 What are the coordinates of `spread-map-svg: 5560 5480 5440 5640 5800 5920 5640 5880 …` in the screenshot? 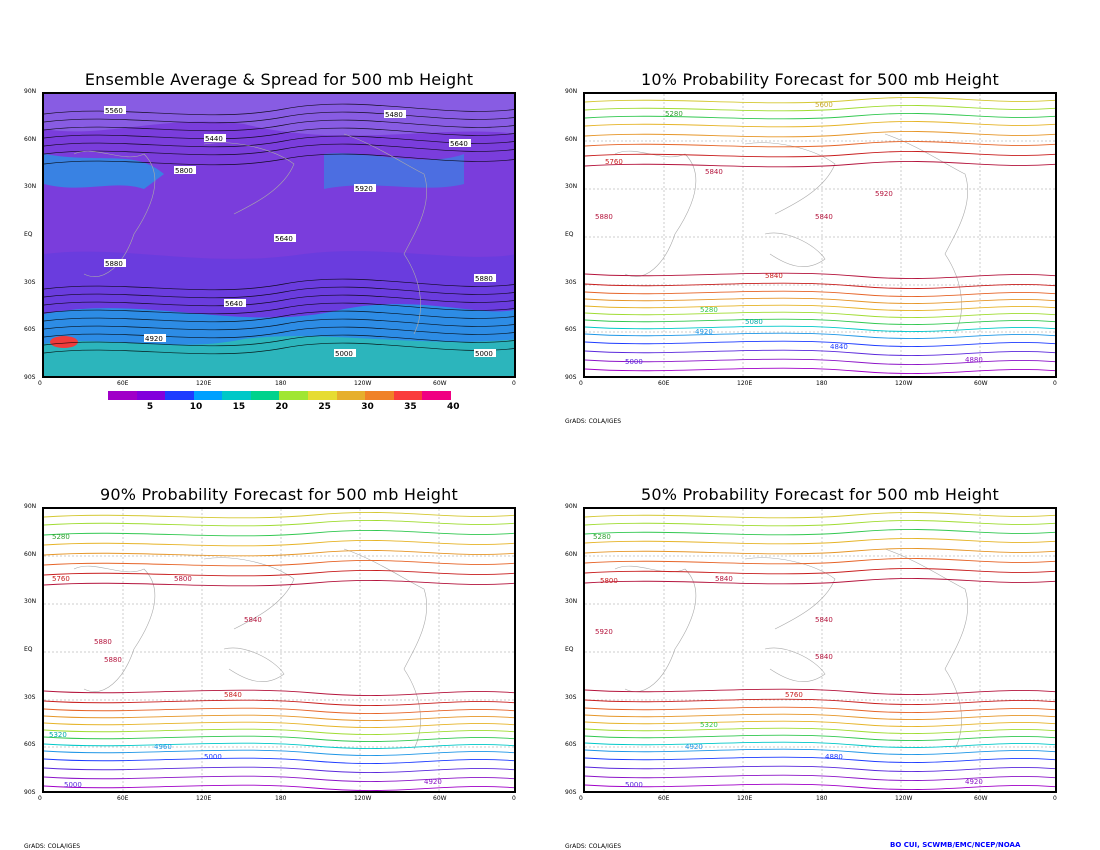 It's located at (279, 235).